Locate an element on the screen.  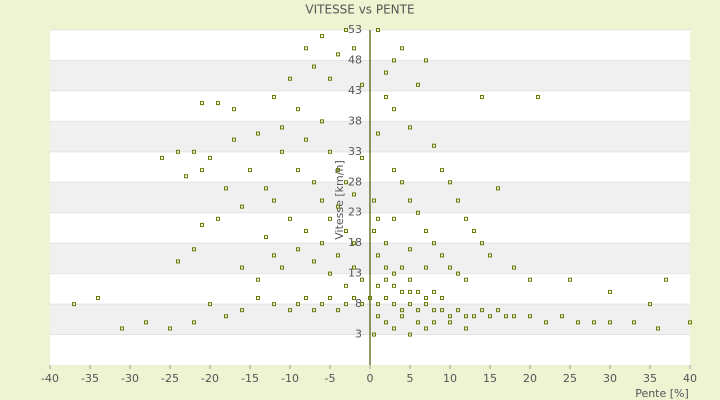
y-tick-label: 13 is located at coordinates (355, 273).